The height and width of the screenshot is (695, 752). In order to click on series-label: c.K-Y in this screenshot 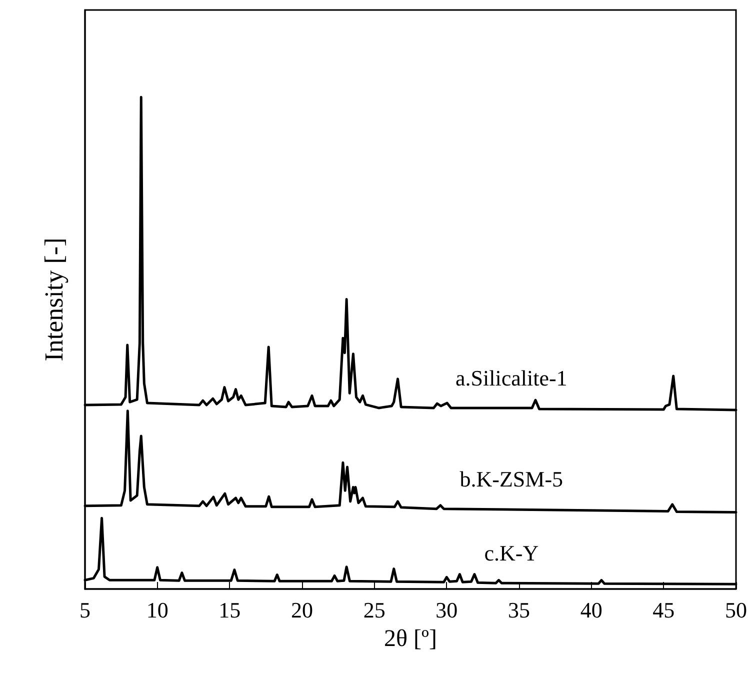, I will do `click(511, 553)`.